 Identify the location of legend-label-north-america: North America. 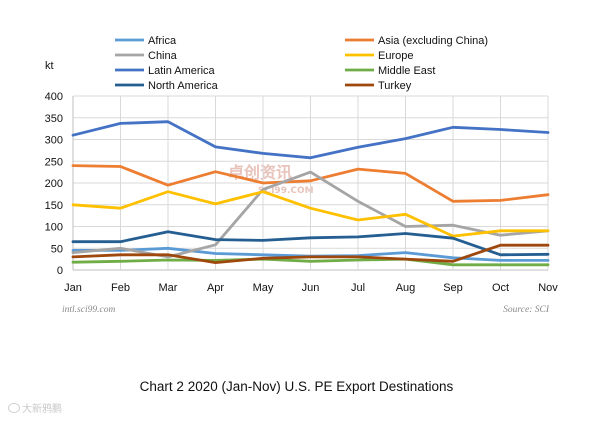
(183, 86).